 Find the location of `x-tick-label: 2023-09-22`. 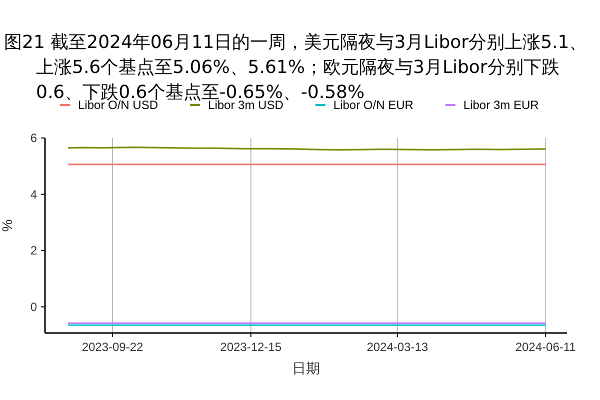

x-tick-label: 2023-09-22 is located at coordinates (113, 347).